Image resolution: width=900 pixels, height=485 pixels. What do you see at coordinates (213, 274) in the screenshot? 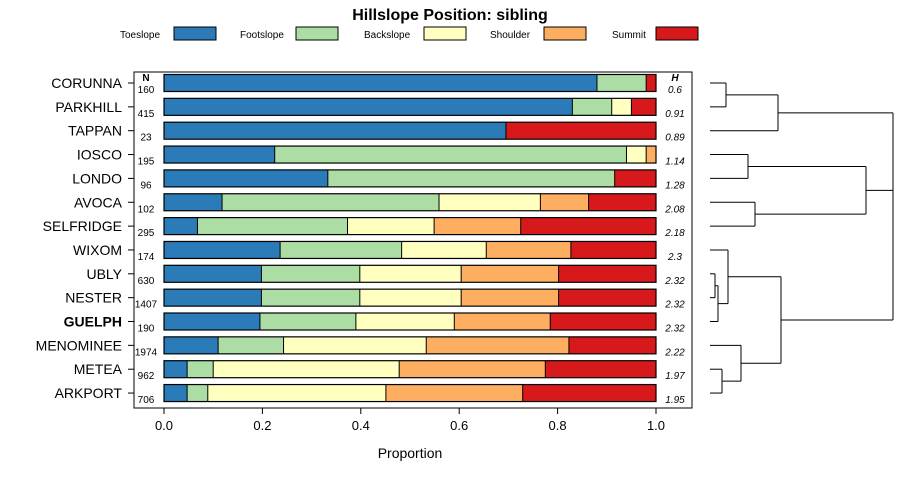
I see `bar-ubly-toeslope` at bounding box center [213, 274].